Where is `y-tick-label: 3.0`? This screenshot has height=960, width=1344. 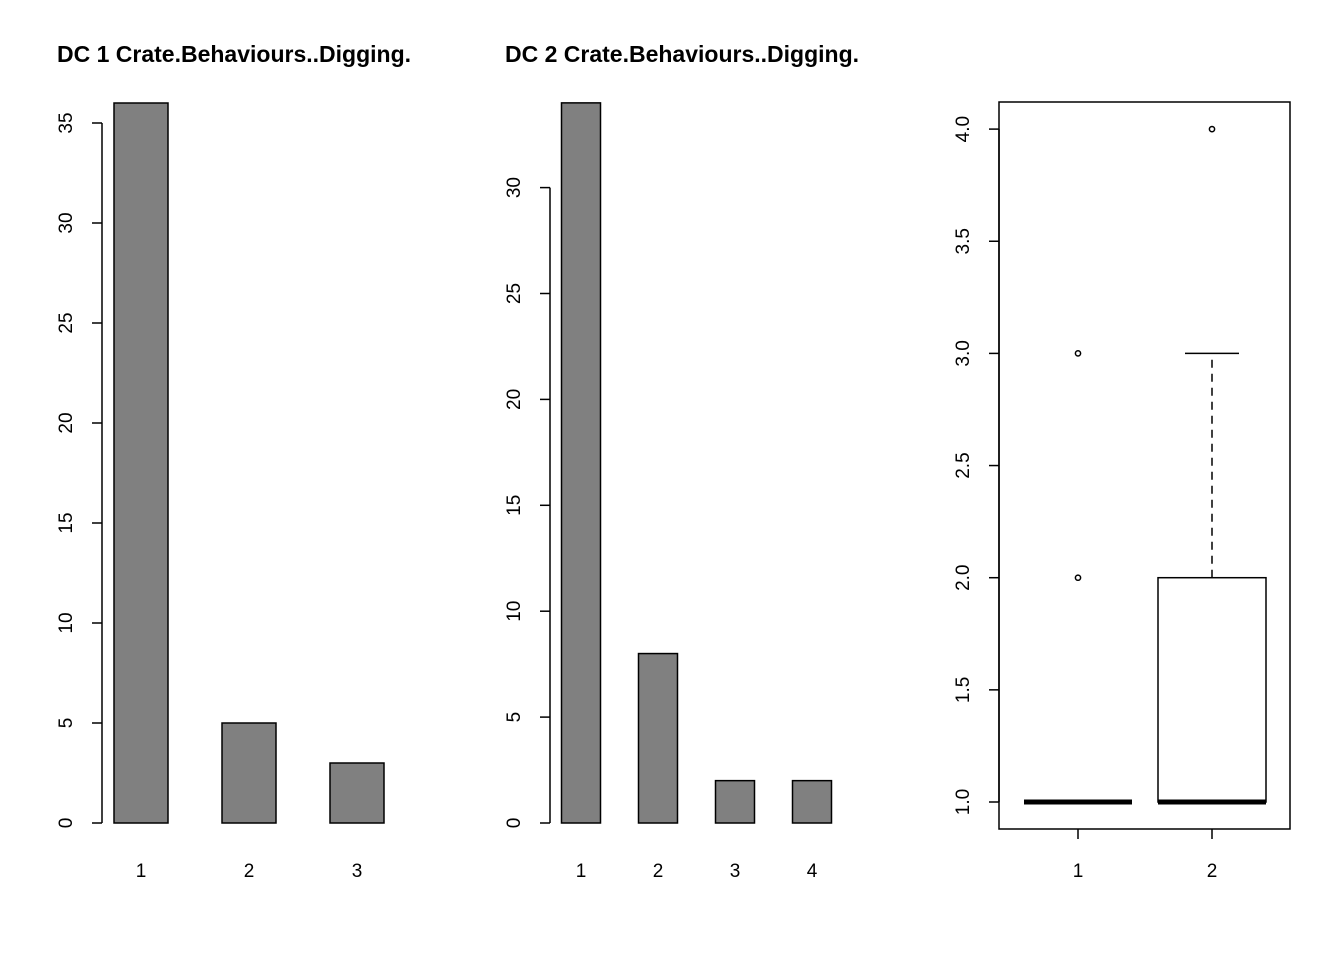 y-tick-label: 3.0 is located at coordinates (963, 353).